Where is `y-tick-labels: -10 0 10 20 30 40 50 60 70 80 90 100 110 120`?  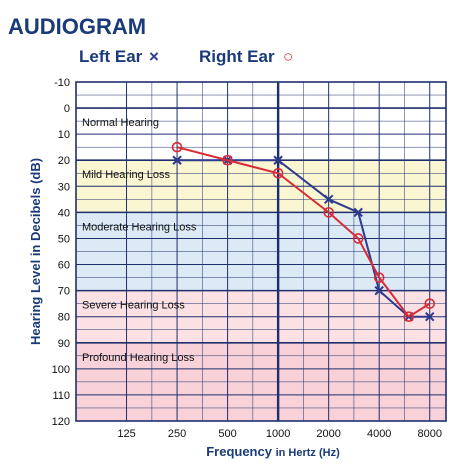 y-tick-labels: -10 0 10 20 30 40 50 60 70 80 90 100 110 120 is located at coordinates (61, 252).